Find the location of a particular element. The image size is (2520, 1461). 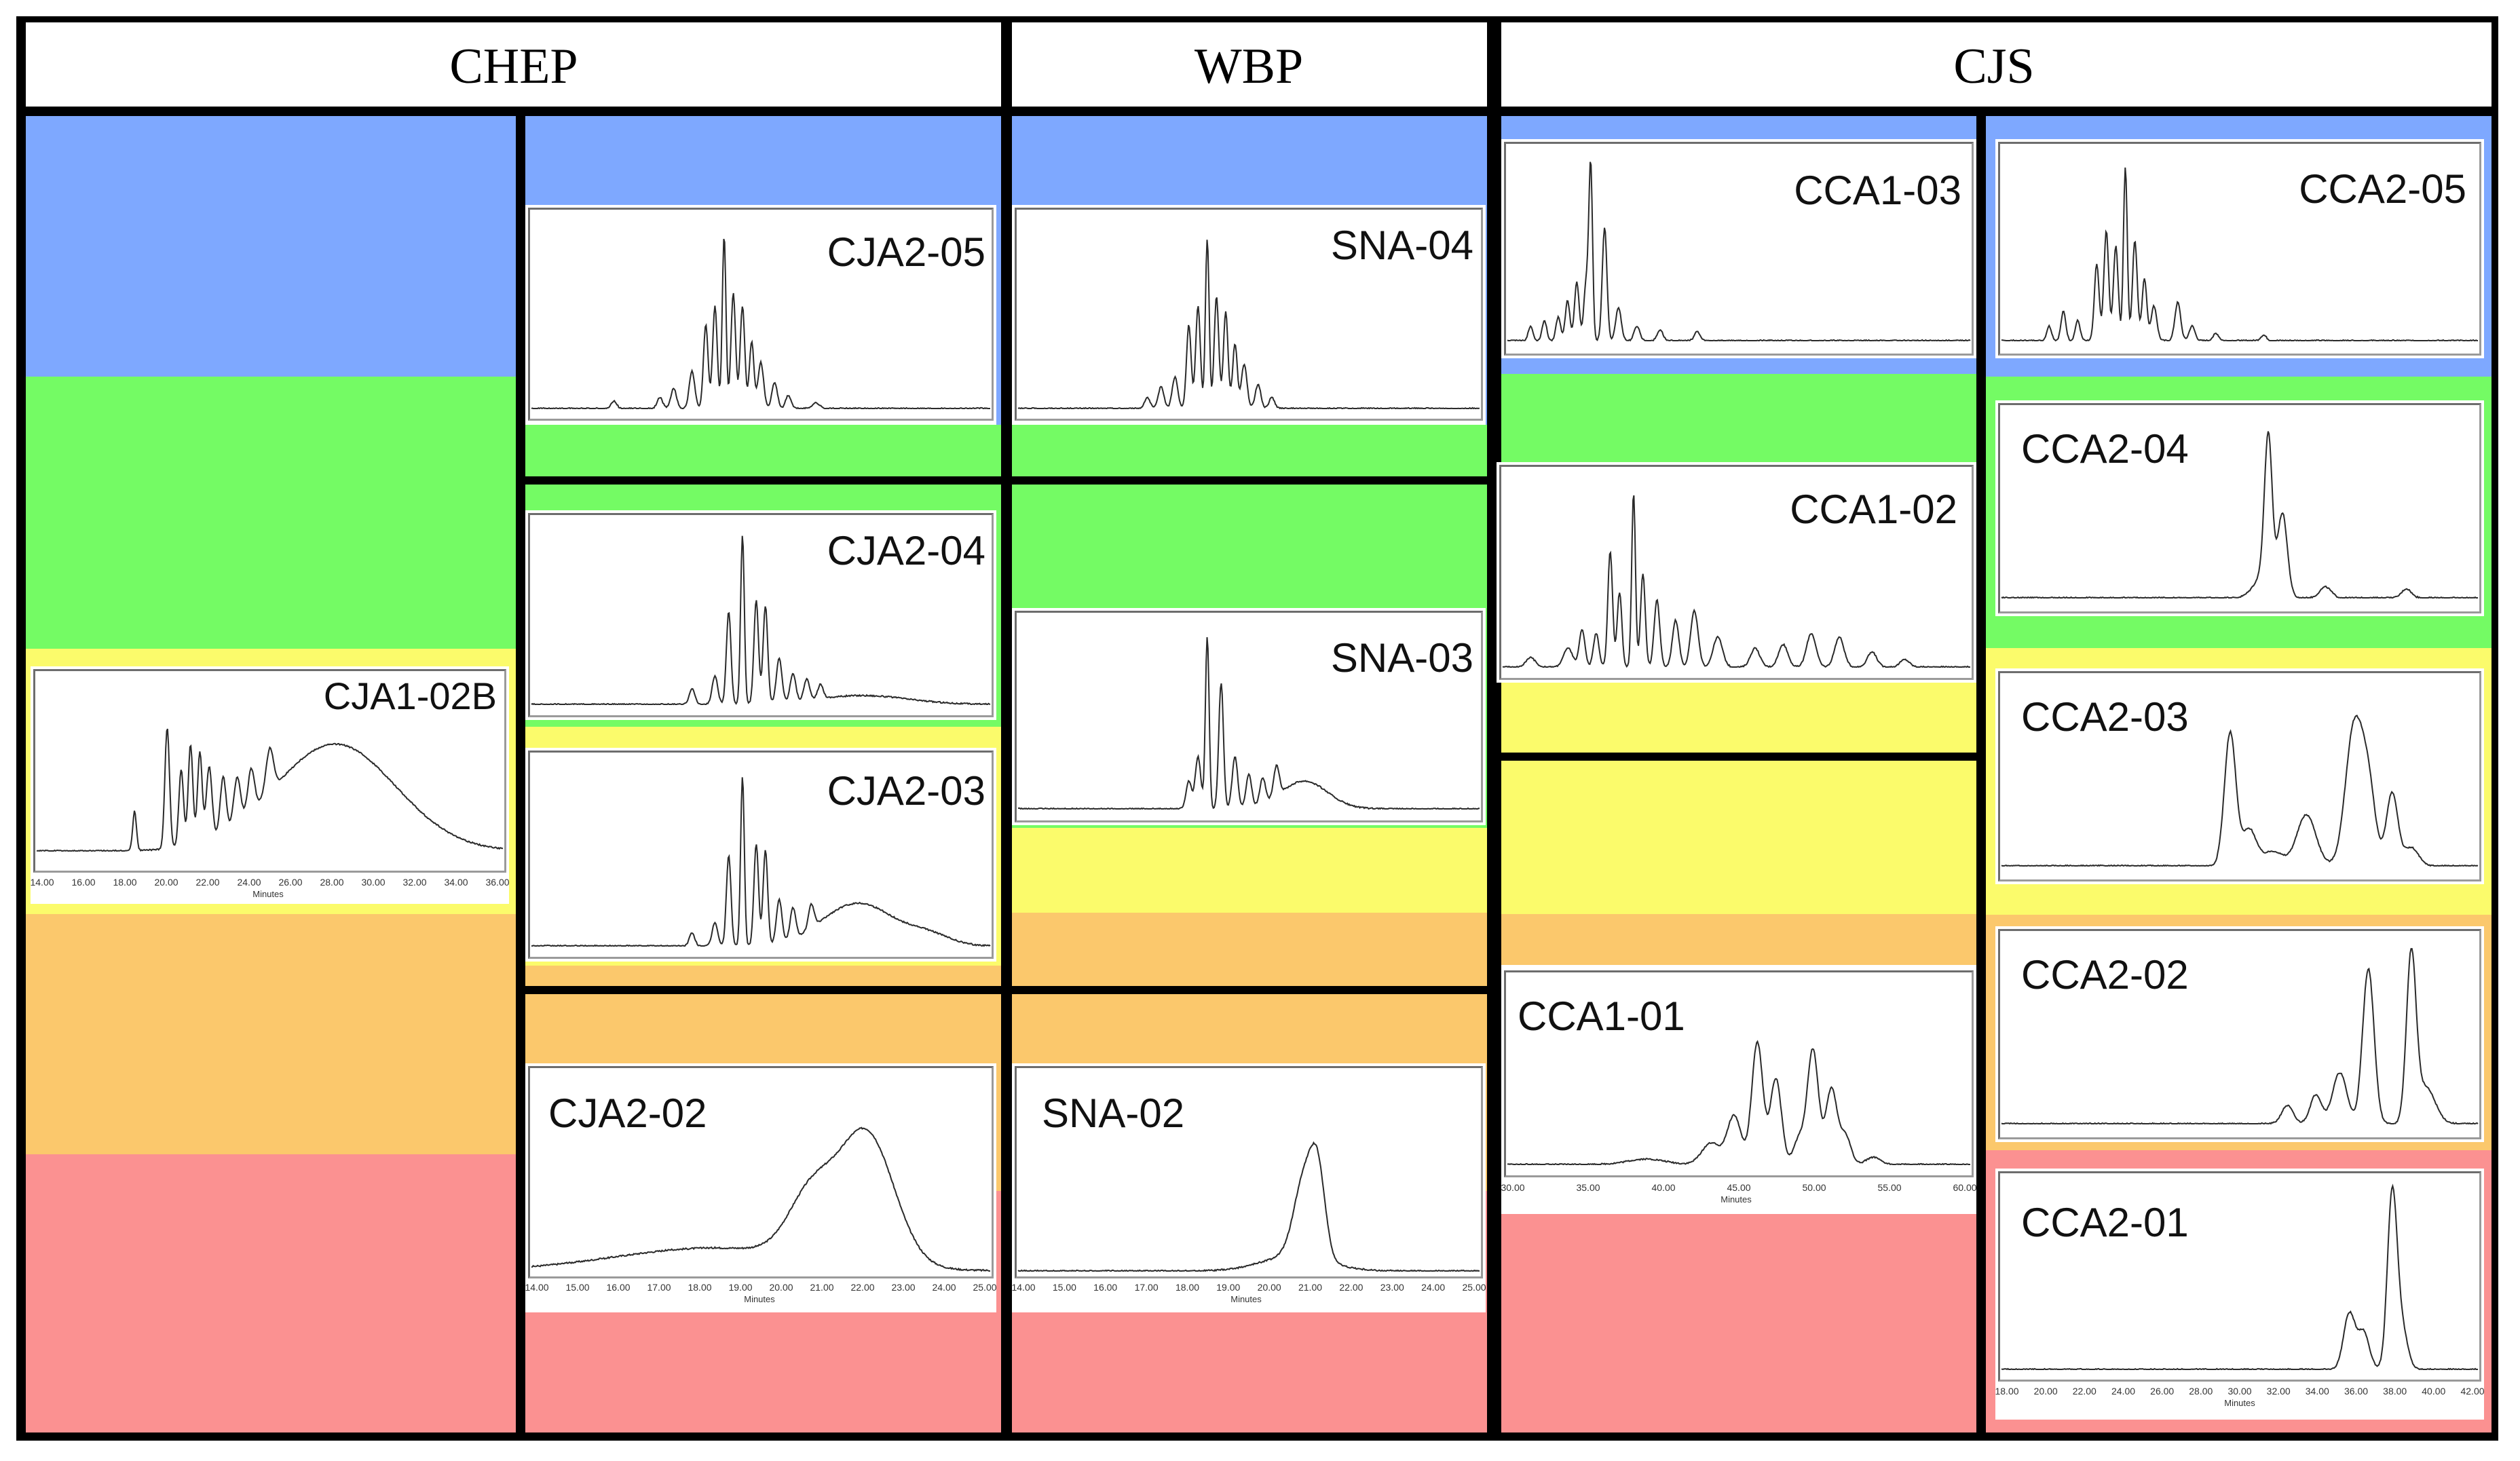

chromatogram-panel: CJA2-04 is located at coordinates (760, 615).